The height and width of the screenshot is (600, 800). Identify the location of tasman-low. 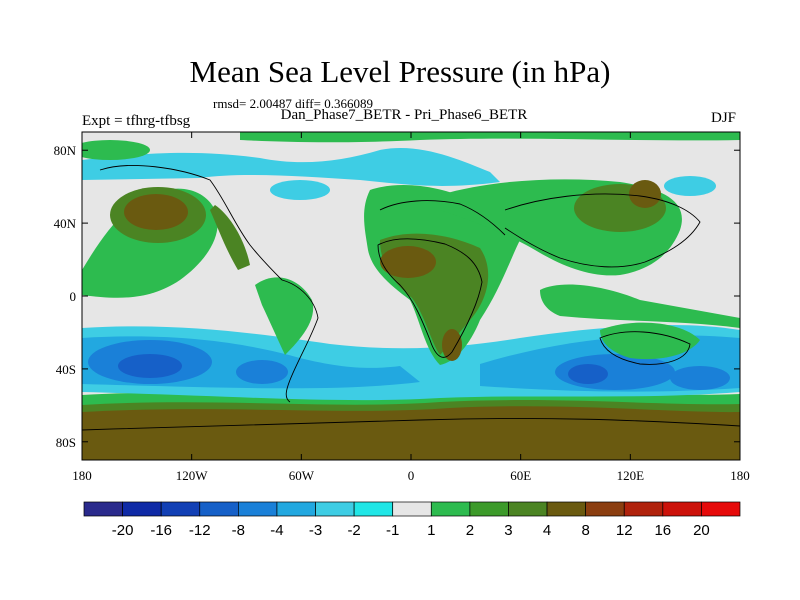
(700, 378).